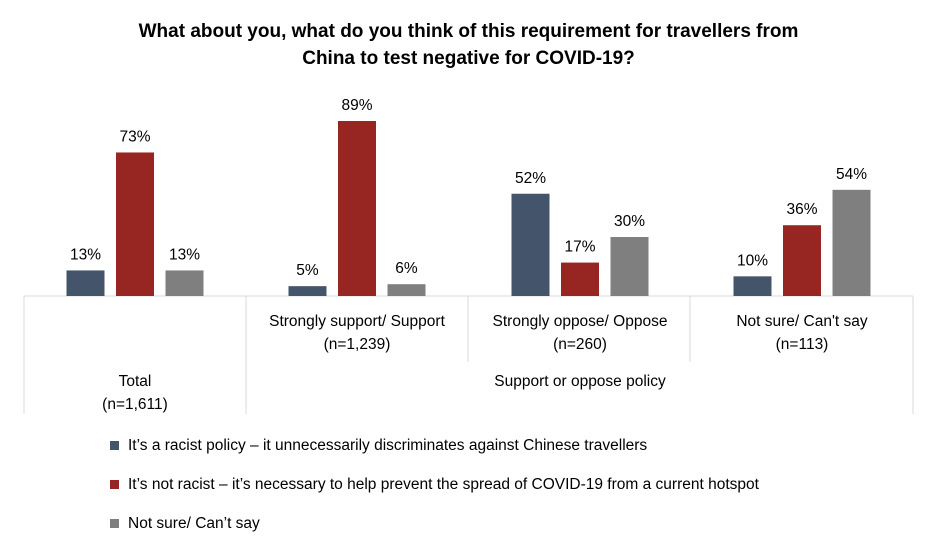  What do you see at coordinates (851, 174) in the screenshot?
I see `data-label-not-sure-group-4: 54%` at bounding box center [851, 174].